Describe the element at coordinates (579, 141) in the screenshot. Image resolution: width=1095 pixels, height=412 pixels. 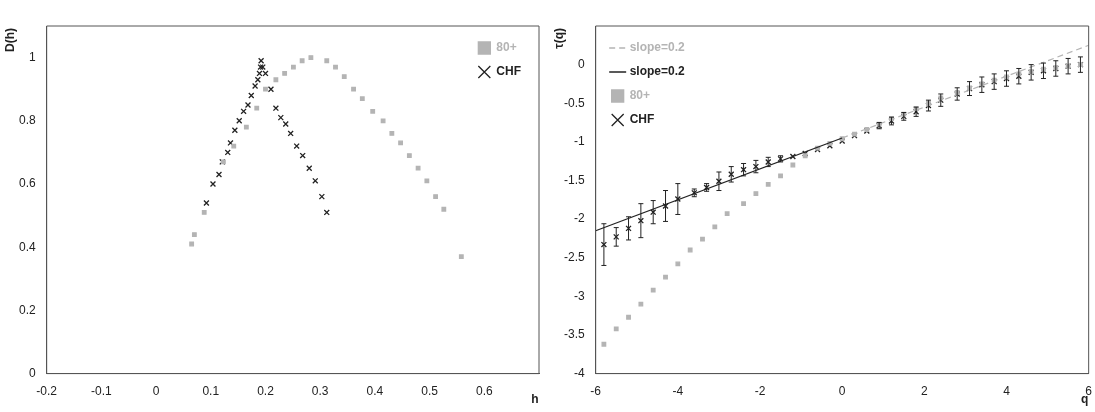
I see `y-tick-label: -1` at that location.